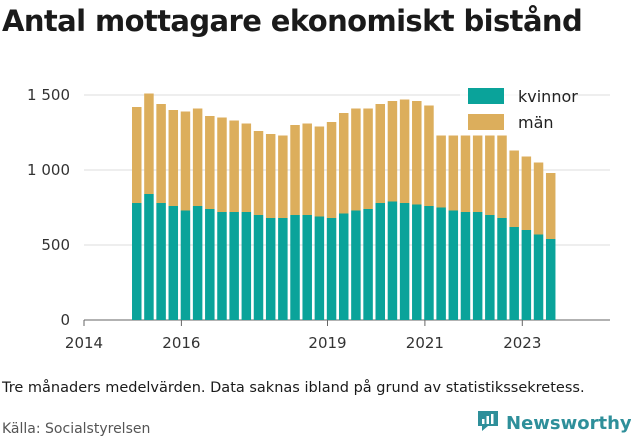  What do you see at coordinates (303, 336) in the screenshot?
I see `x-axis: 2014 2016 2019 2021 2023` at bounding box center [303, 336].